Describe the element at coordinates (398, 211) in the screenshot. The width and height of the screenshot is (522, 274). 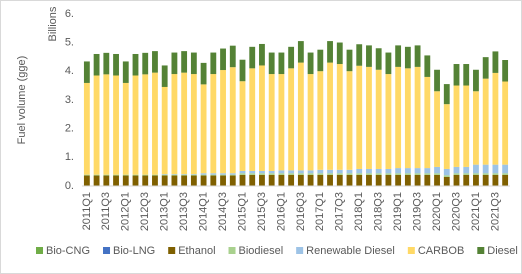
I see `x-tick-label: 2019Q1` at that location.